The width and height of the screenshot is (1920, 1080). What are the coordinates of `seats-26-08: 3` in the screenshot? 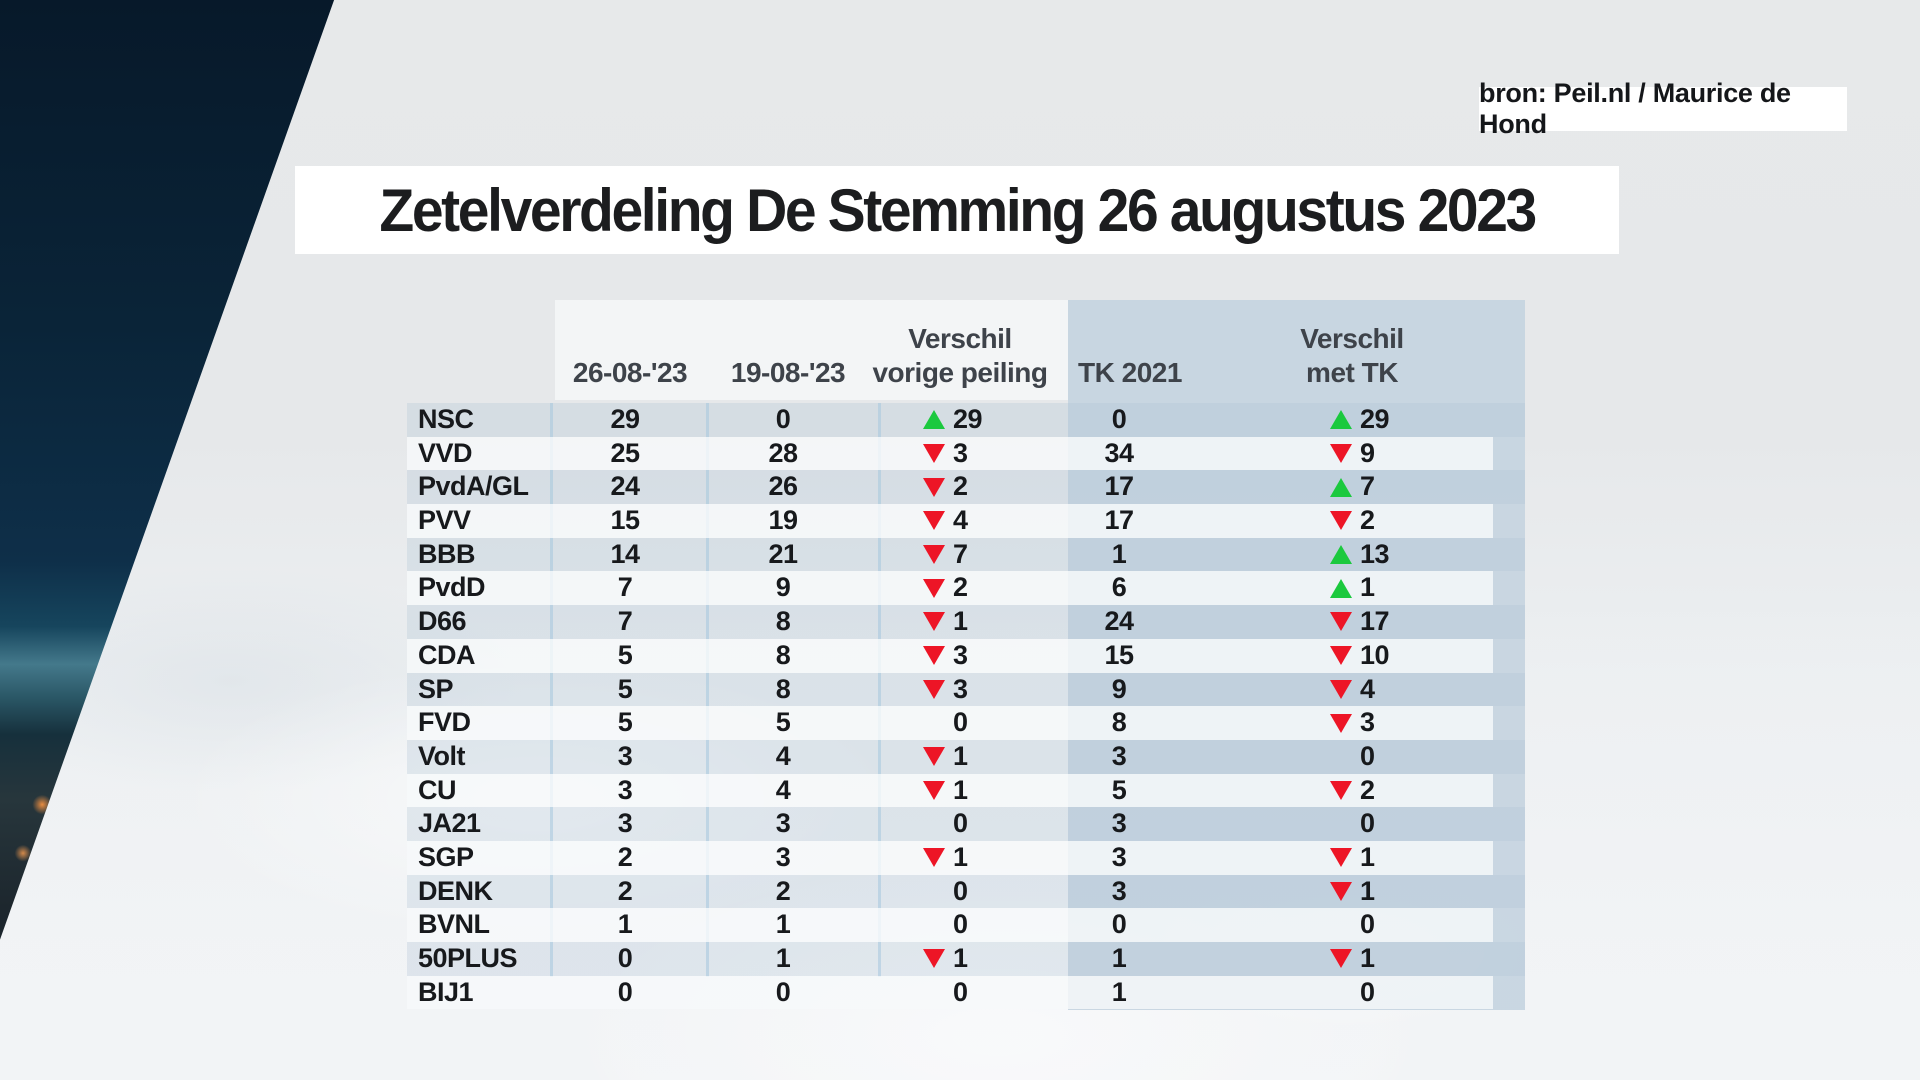 It's located at (625, 823).